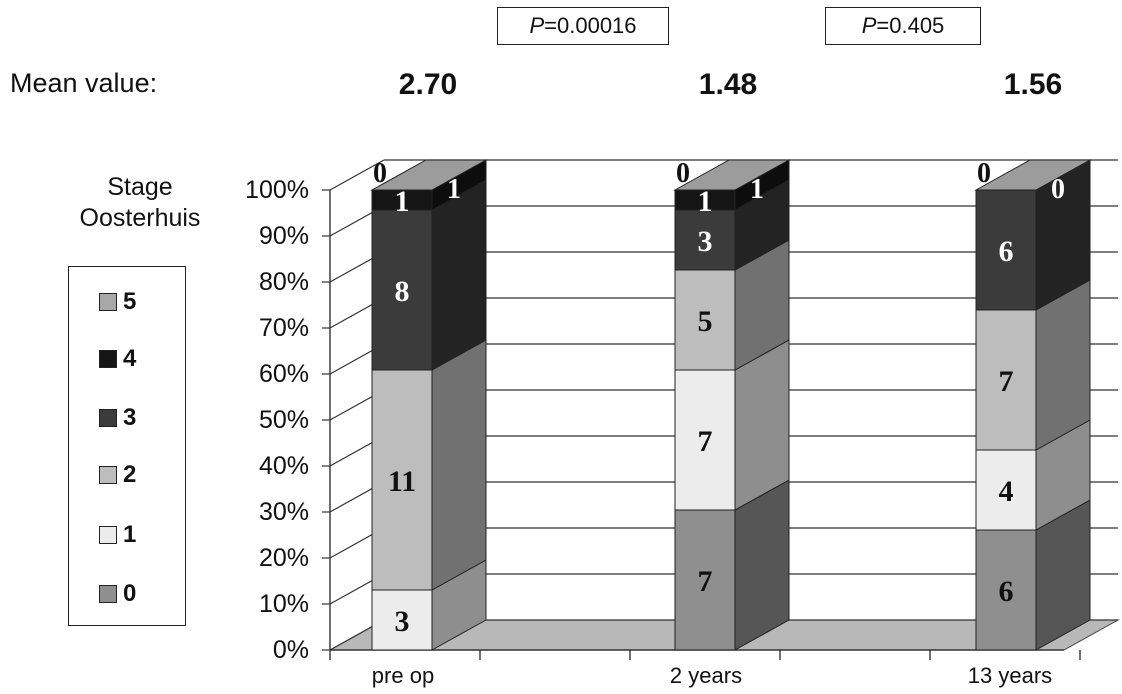  I want to click on bar-count-label: 4, so click(1006, 491).